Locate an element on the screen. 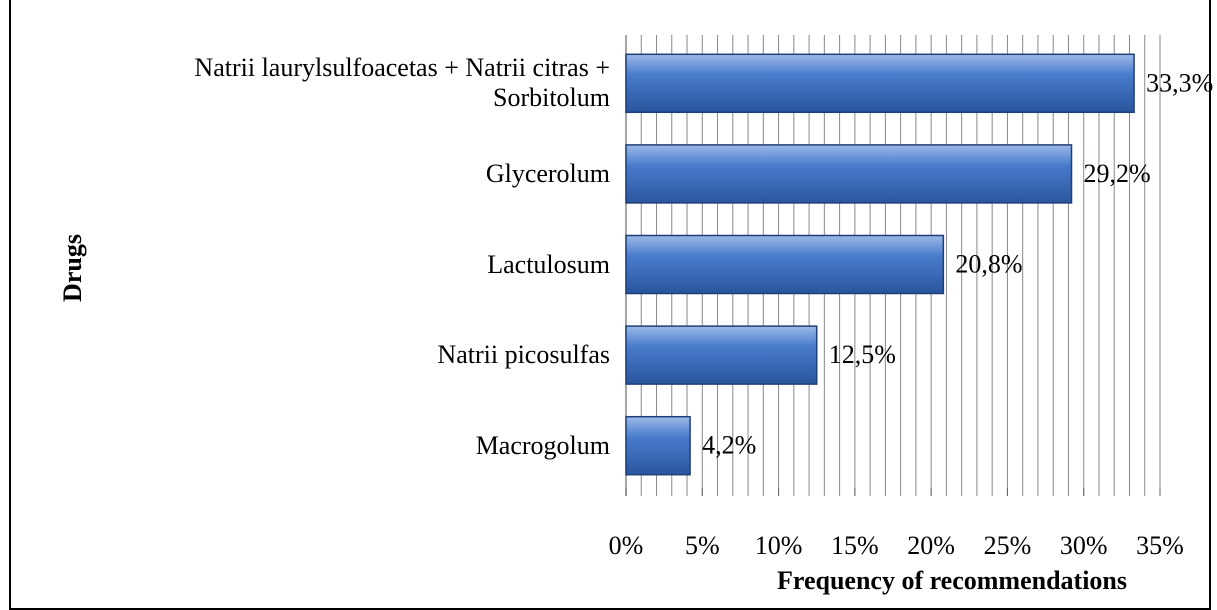 This screenshot has width=1217, height=610. x-tick-label: 5% is located at coordinates (702, 545).